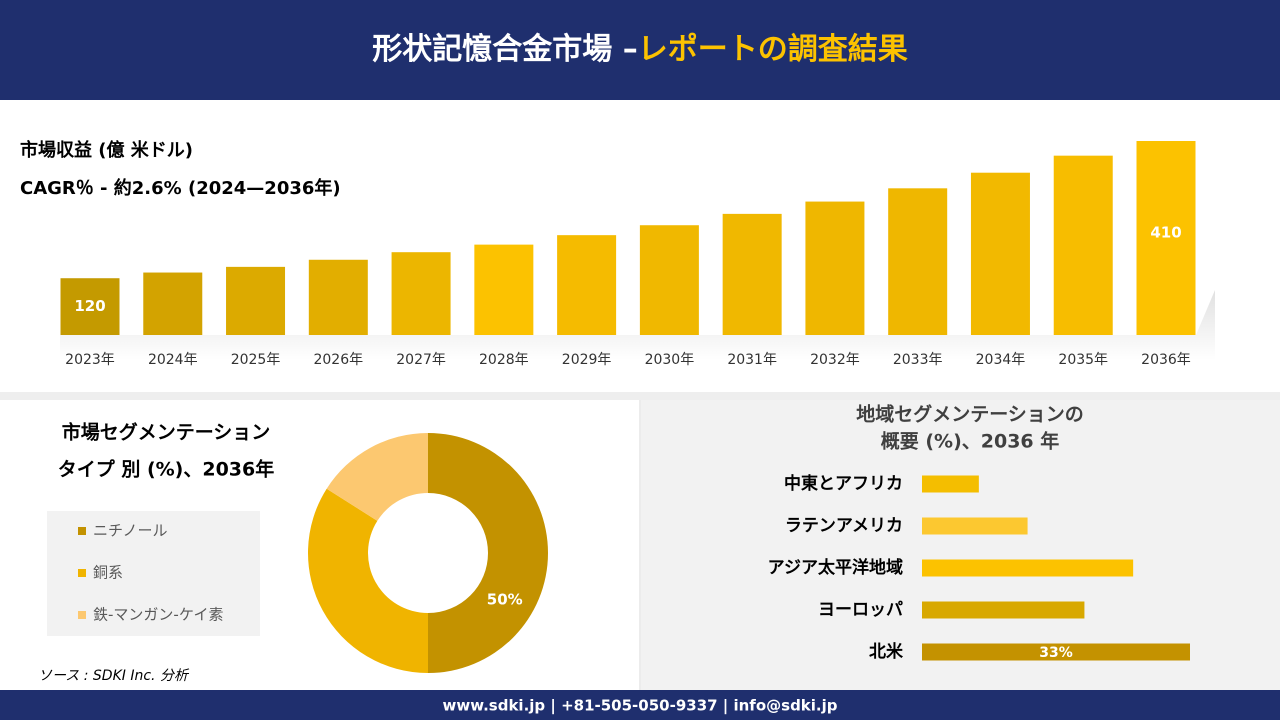 This screenshot has width=1280, height=720. I want to click on y-tick-label: ラテンアメリカ, so click(844, 526).